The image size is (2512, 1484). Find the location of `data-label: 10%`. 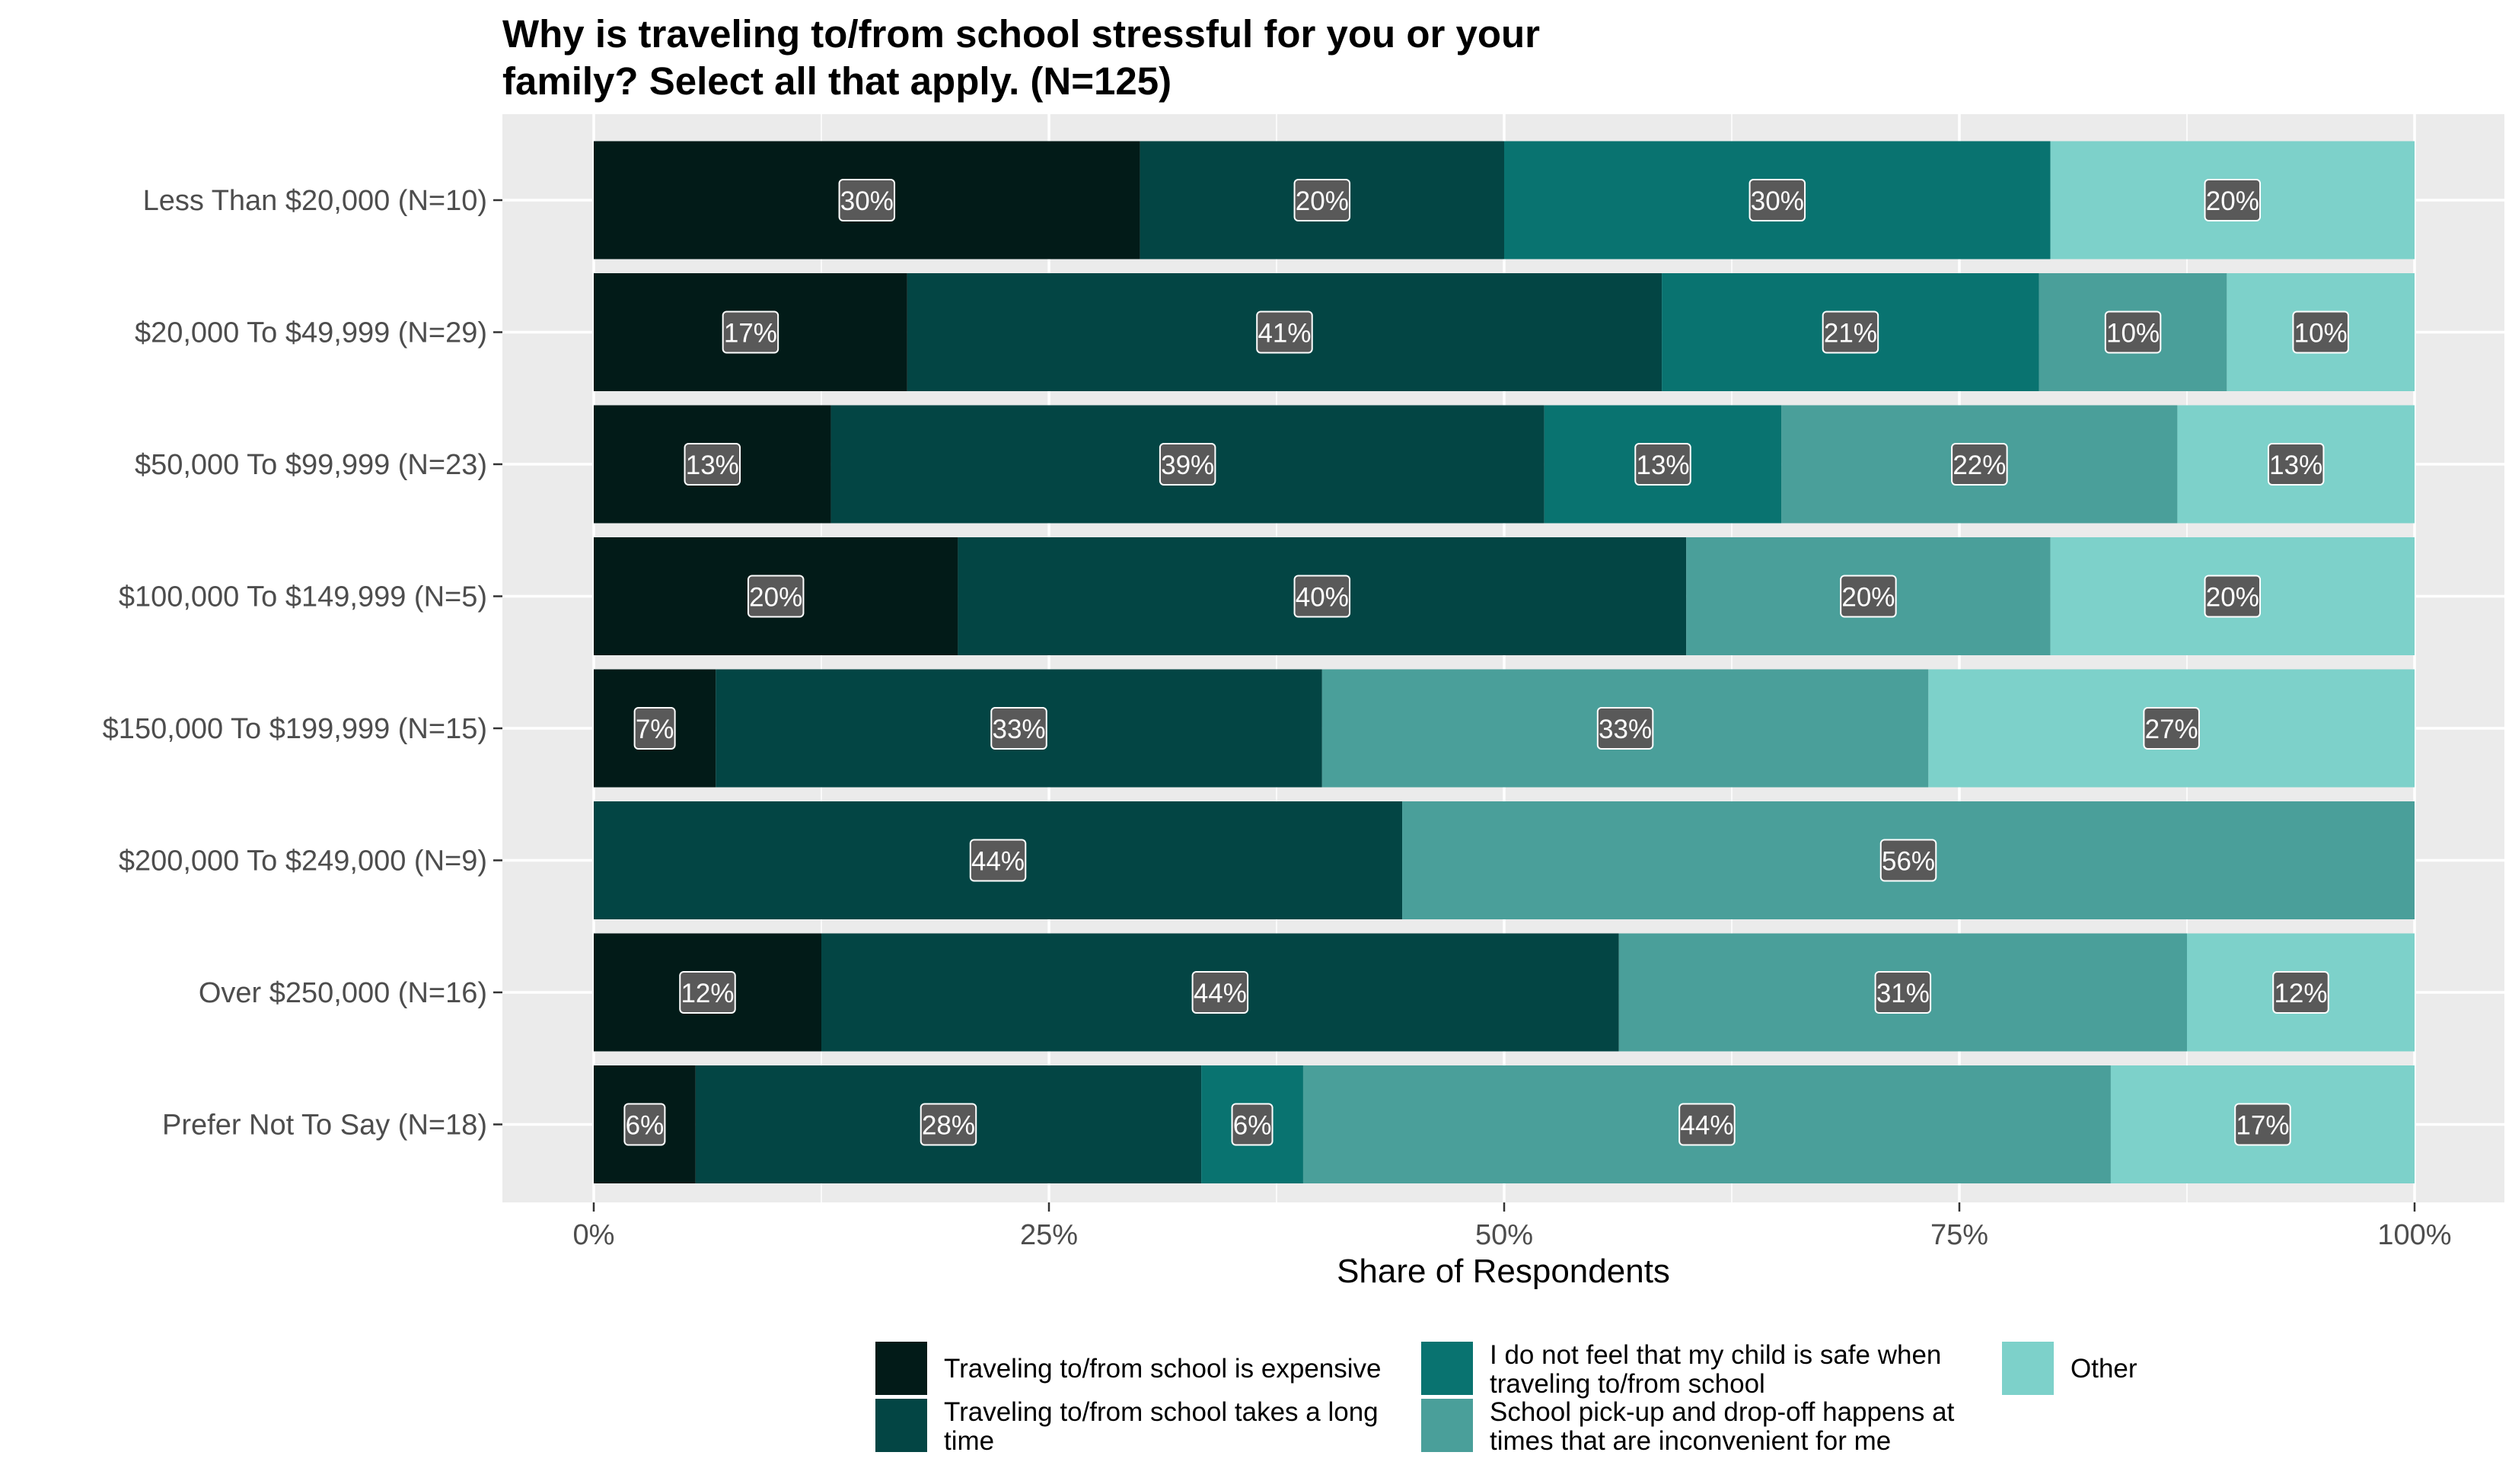

data-label: 10% is located at coordinates (2320, 332).